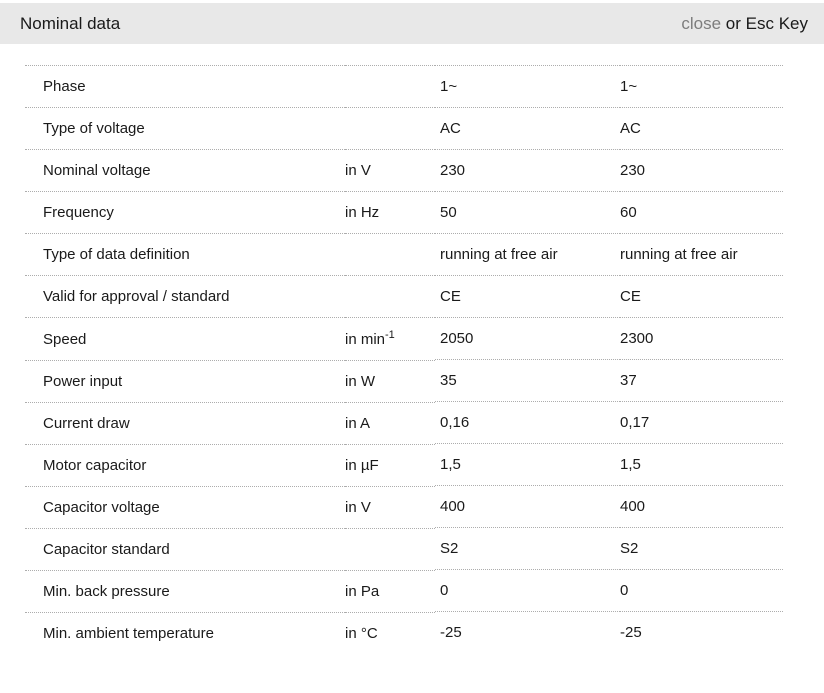 This screenshot has height=693, width=824. I want to click on row-unit: in µF, so click(390, 465).